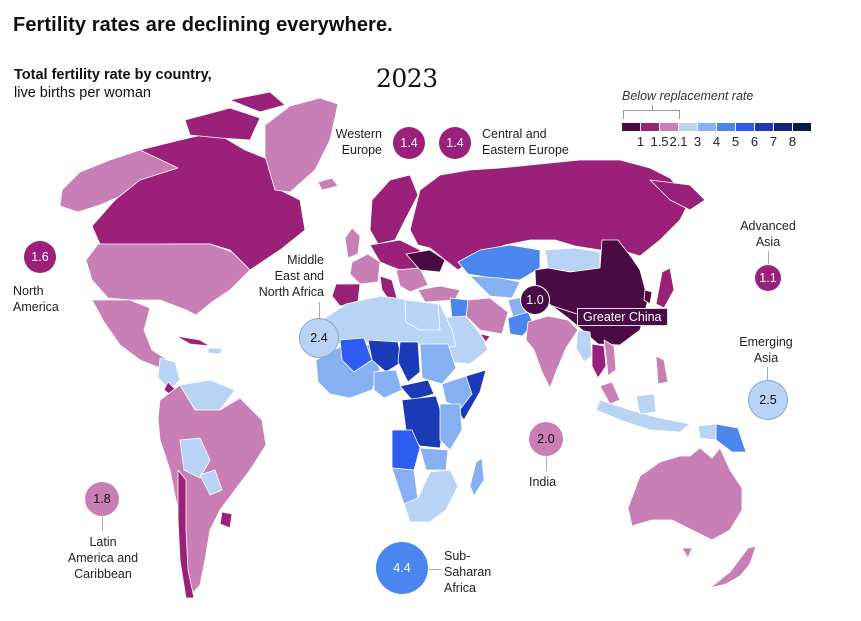 The width and height of the screenshot is (861, 621). Describe the element at coordinates (412, 280) in the screenshot. I see `country-balkans` at that location.